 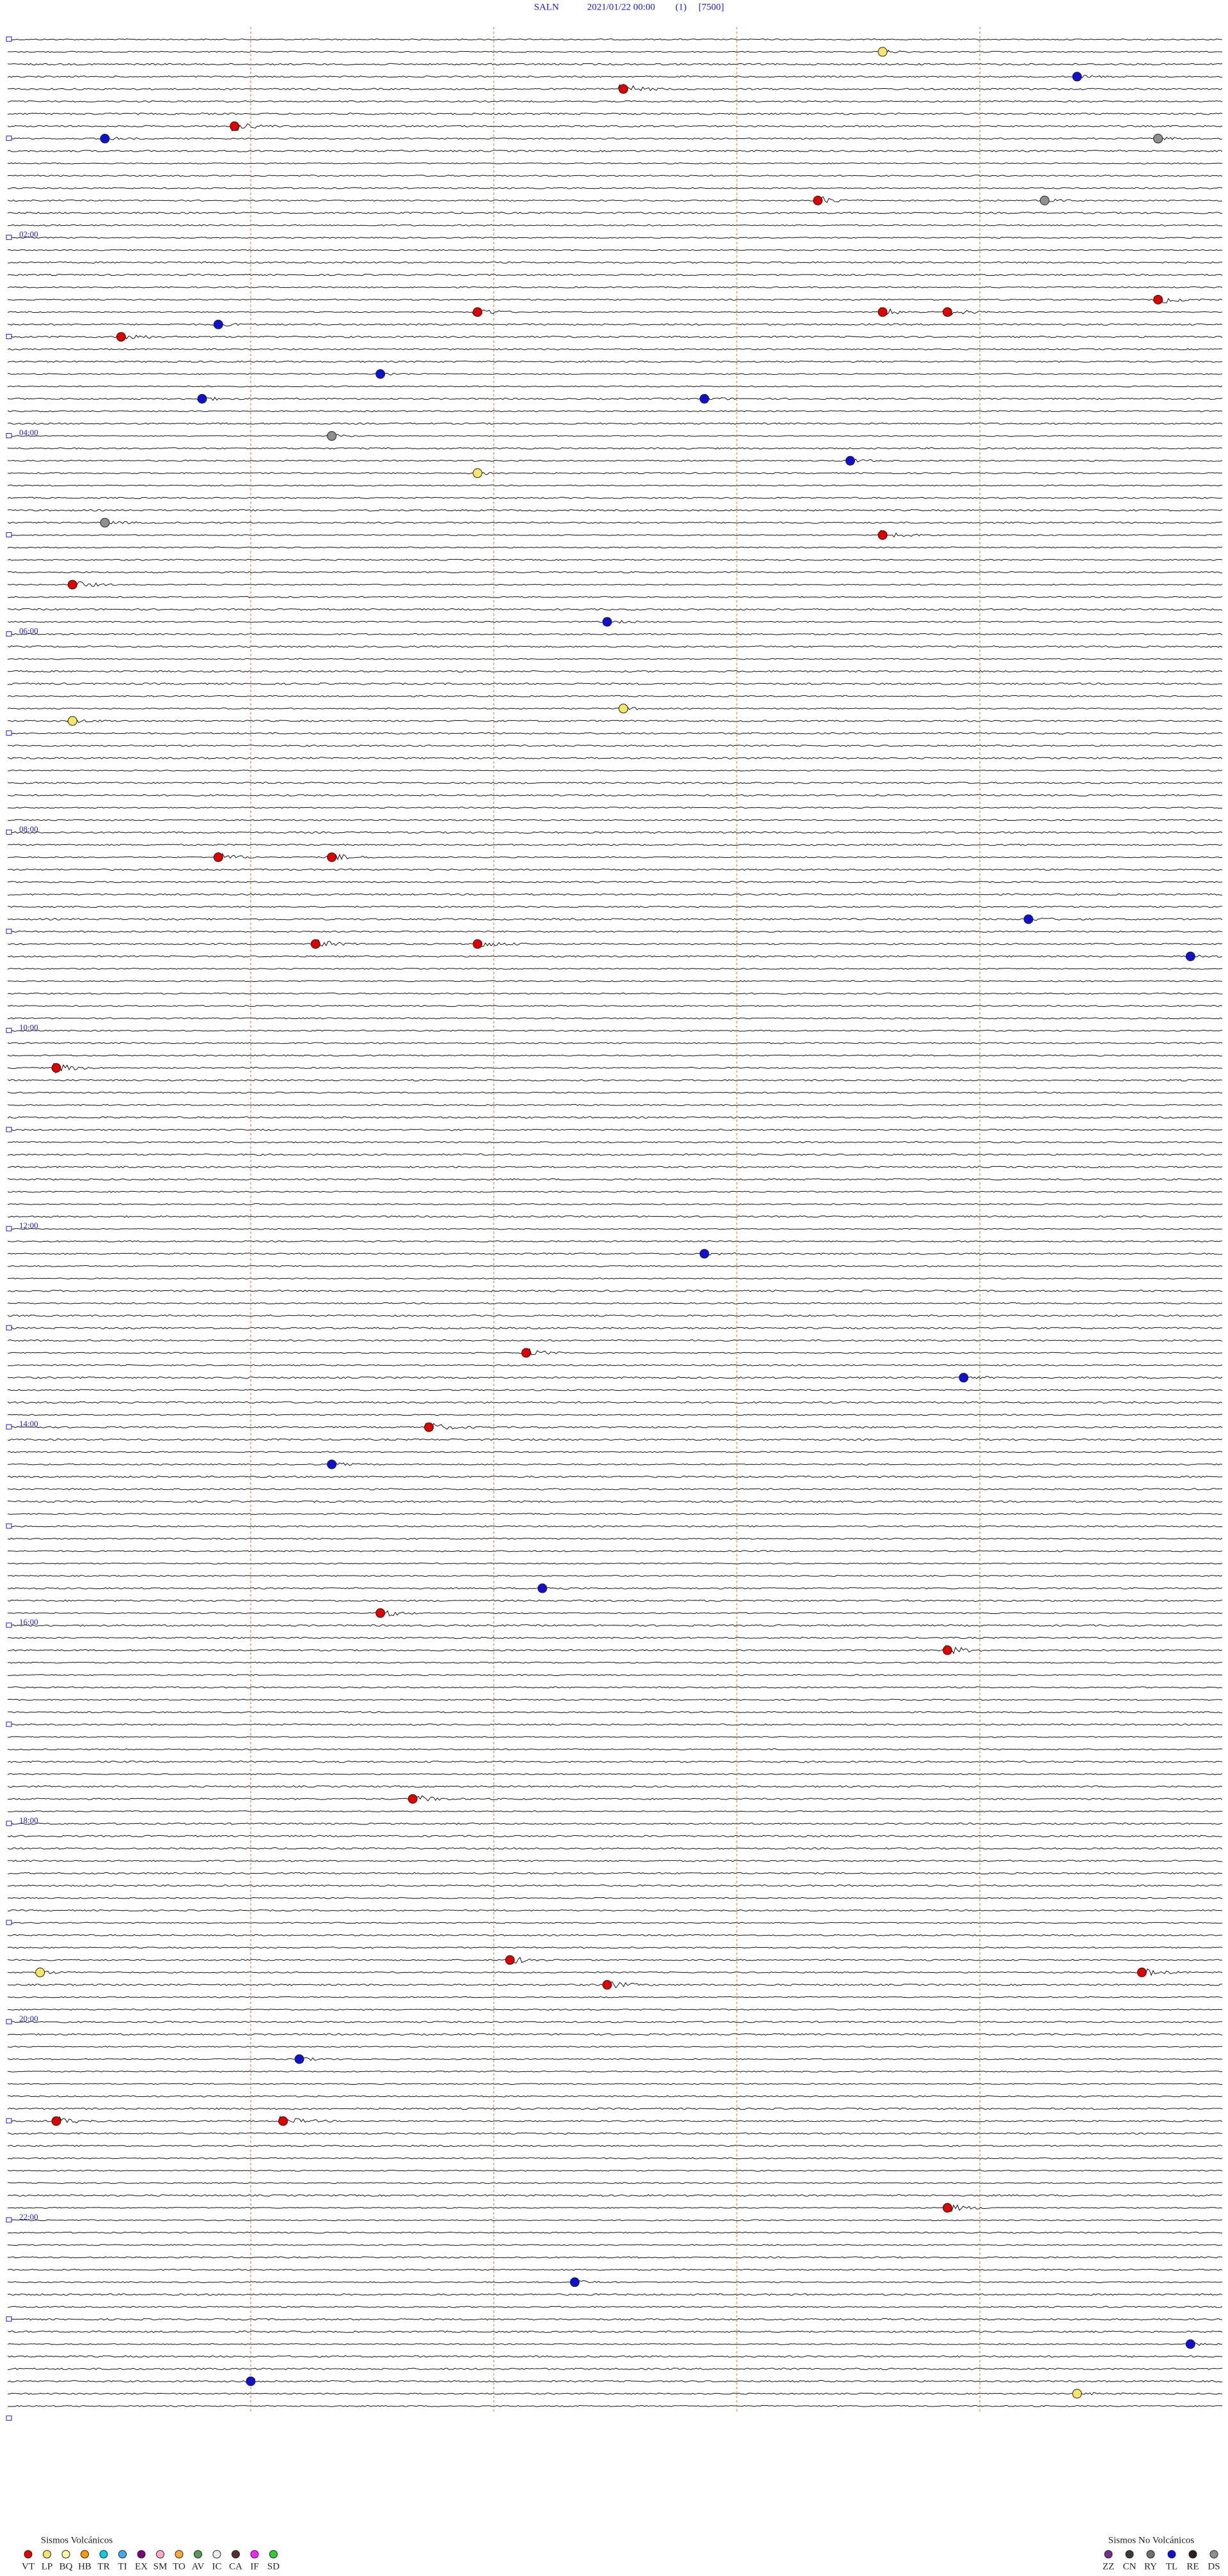 I want to click on hour-label: 18:00, so click(x=28, y=1820).